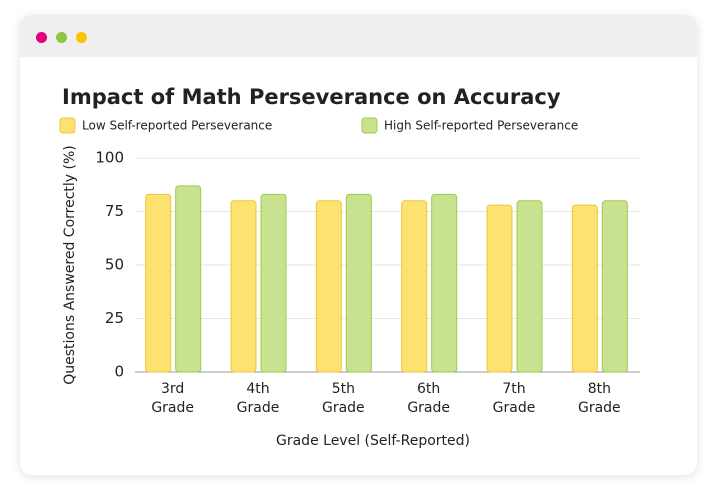  What do you see at coordinates (373, 441) in the screenshot?
I see `x-axis-label: Grade Level (Self-Reported)` at bounding box center [373, 441].